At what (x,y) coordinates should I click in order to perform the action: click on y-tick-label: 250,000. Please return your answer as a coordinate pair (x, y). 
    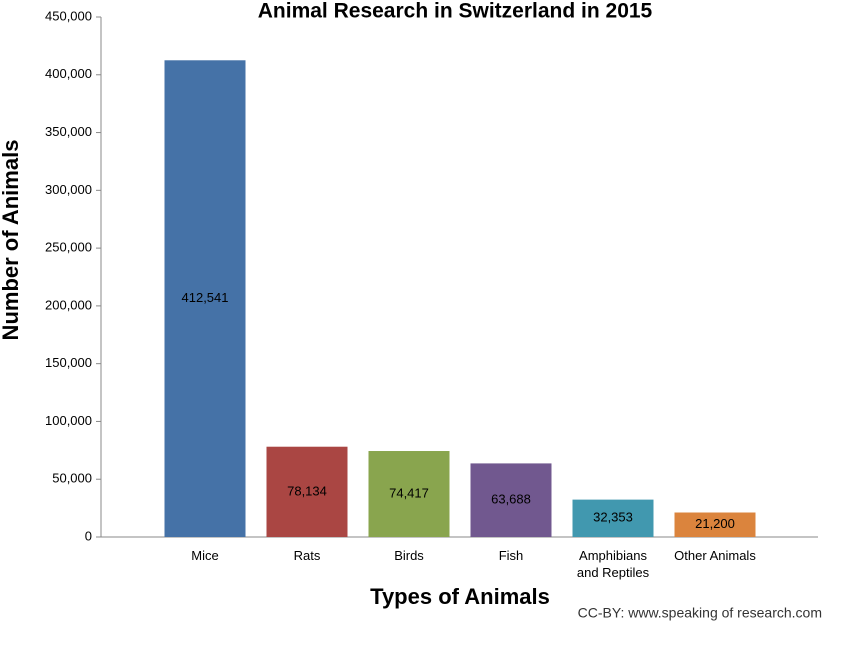
    Looking at the image, I should click on (68, 247).